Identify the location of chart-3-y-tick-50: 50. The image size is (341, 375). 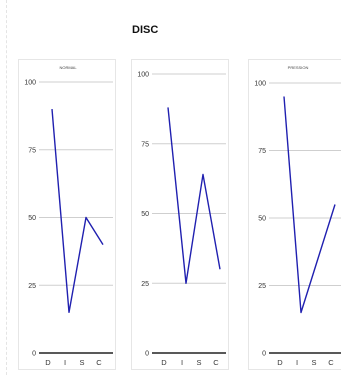
(262, 219).